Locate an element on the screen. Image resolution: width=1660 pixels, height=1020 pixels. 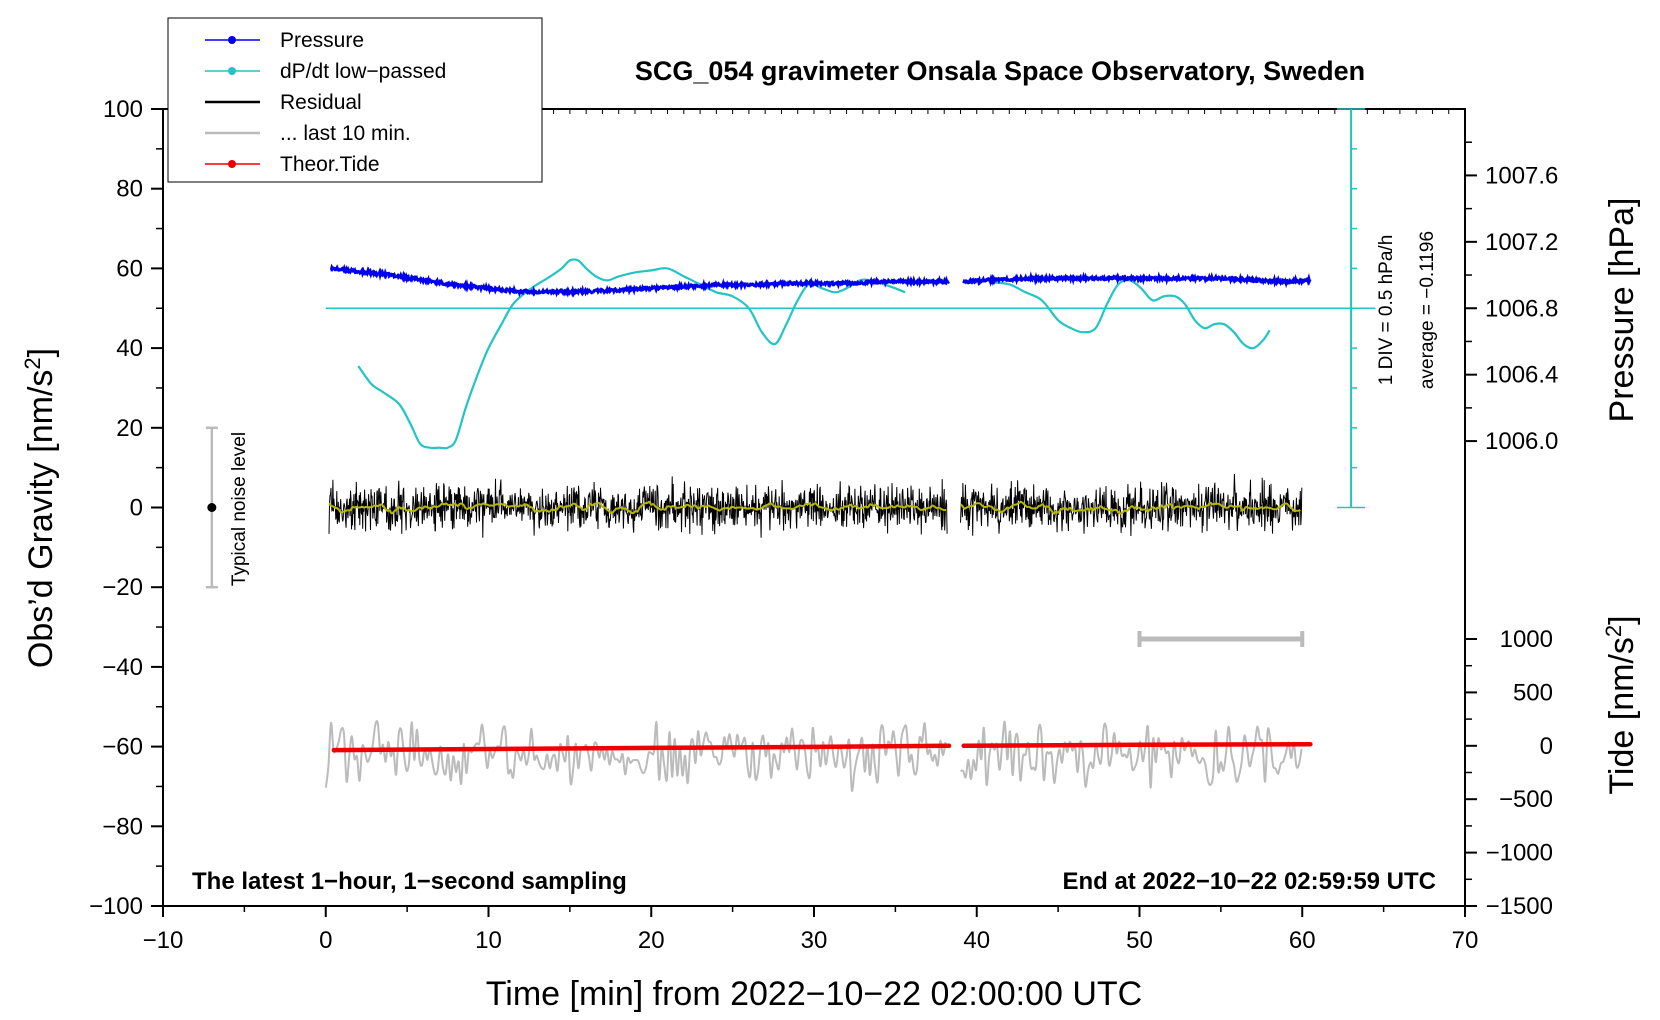
pressure-tick-label: 1006.0 is located at coordinates (1521, 441).